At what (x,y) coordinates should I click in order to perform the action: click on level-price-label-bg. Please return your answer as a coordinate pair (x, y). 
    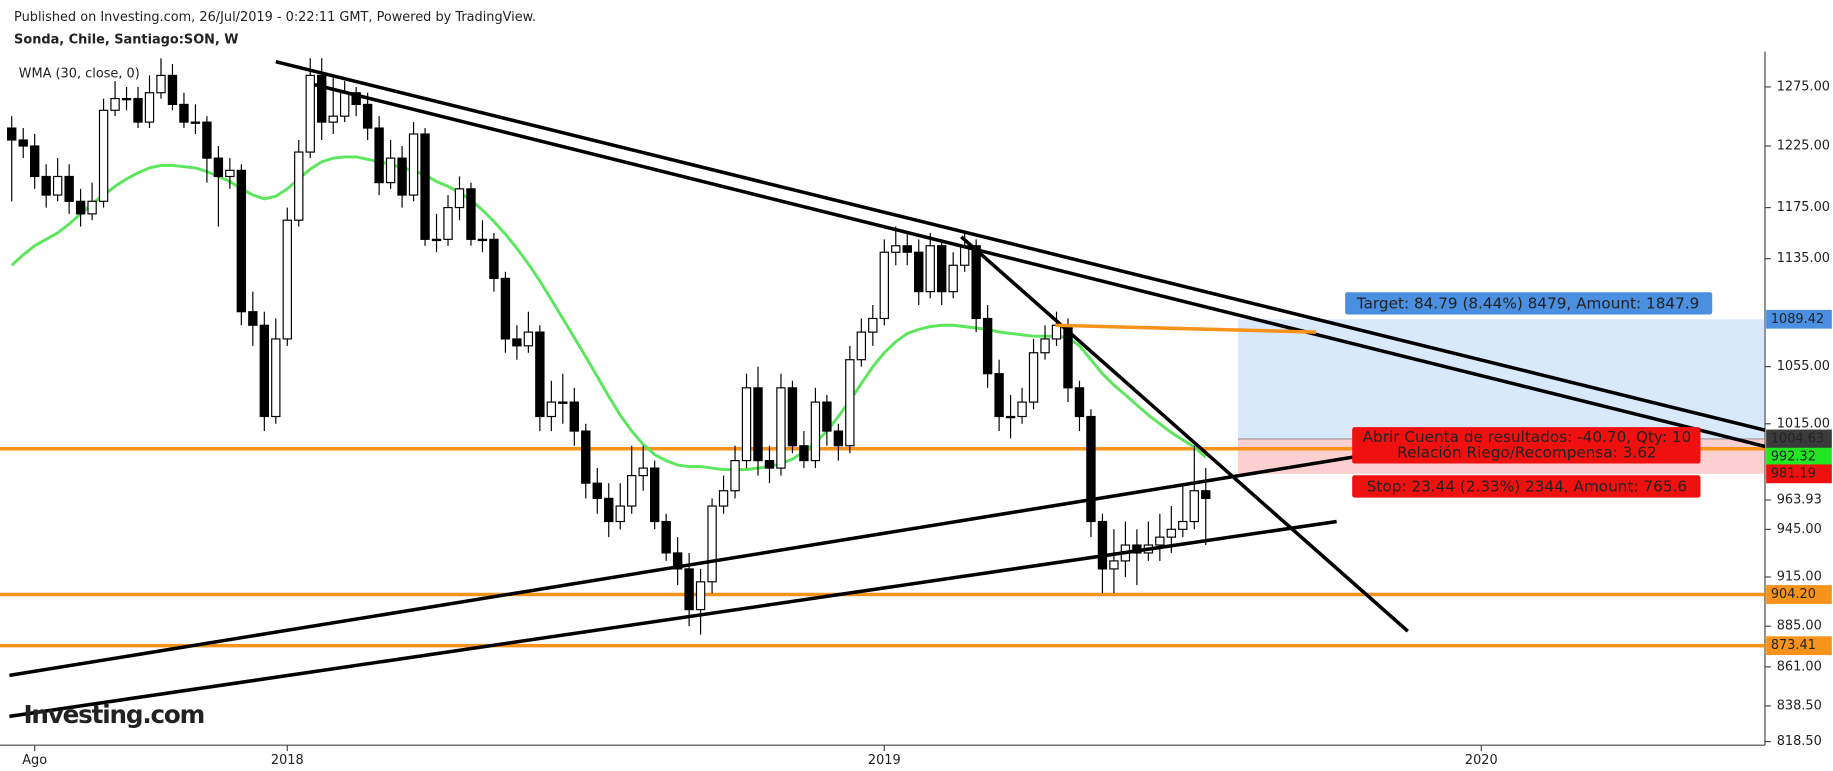
    Looking at the image, I should click on (1799, 646).